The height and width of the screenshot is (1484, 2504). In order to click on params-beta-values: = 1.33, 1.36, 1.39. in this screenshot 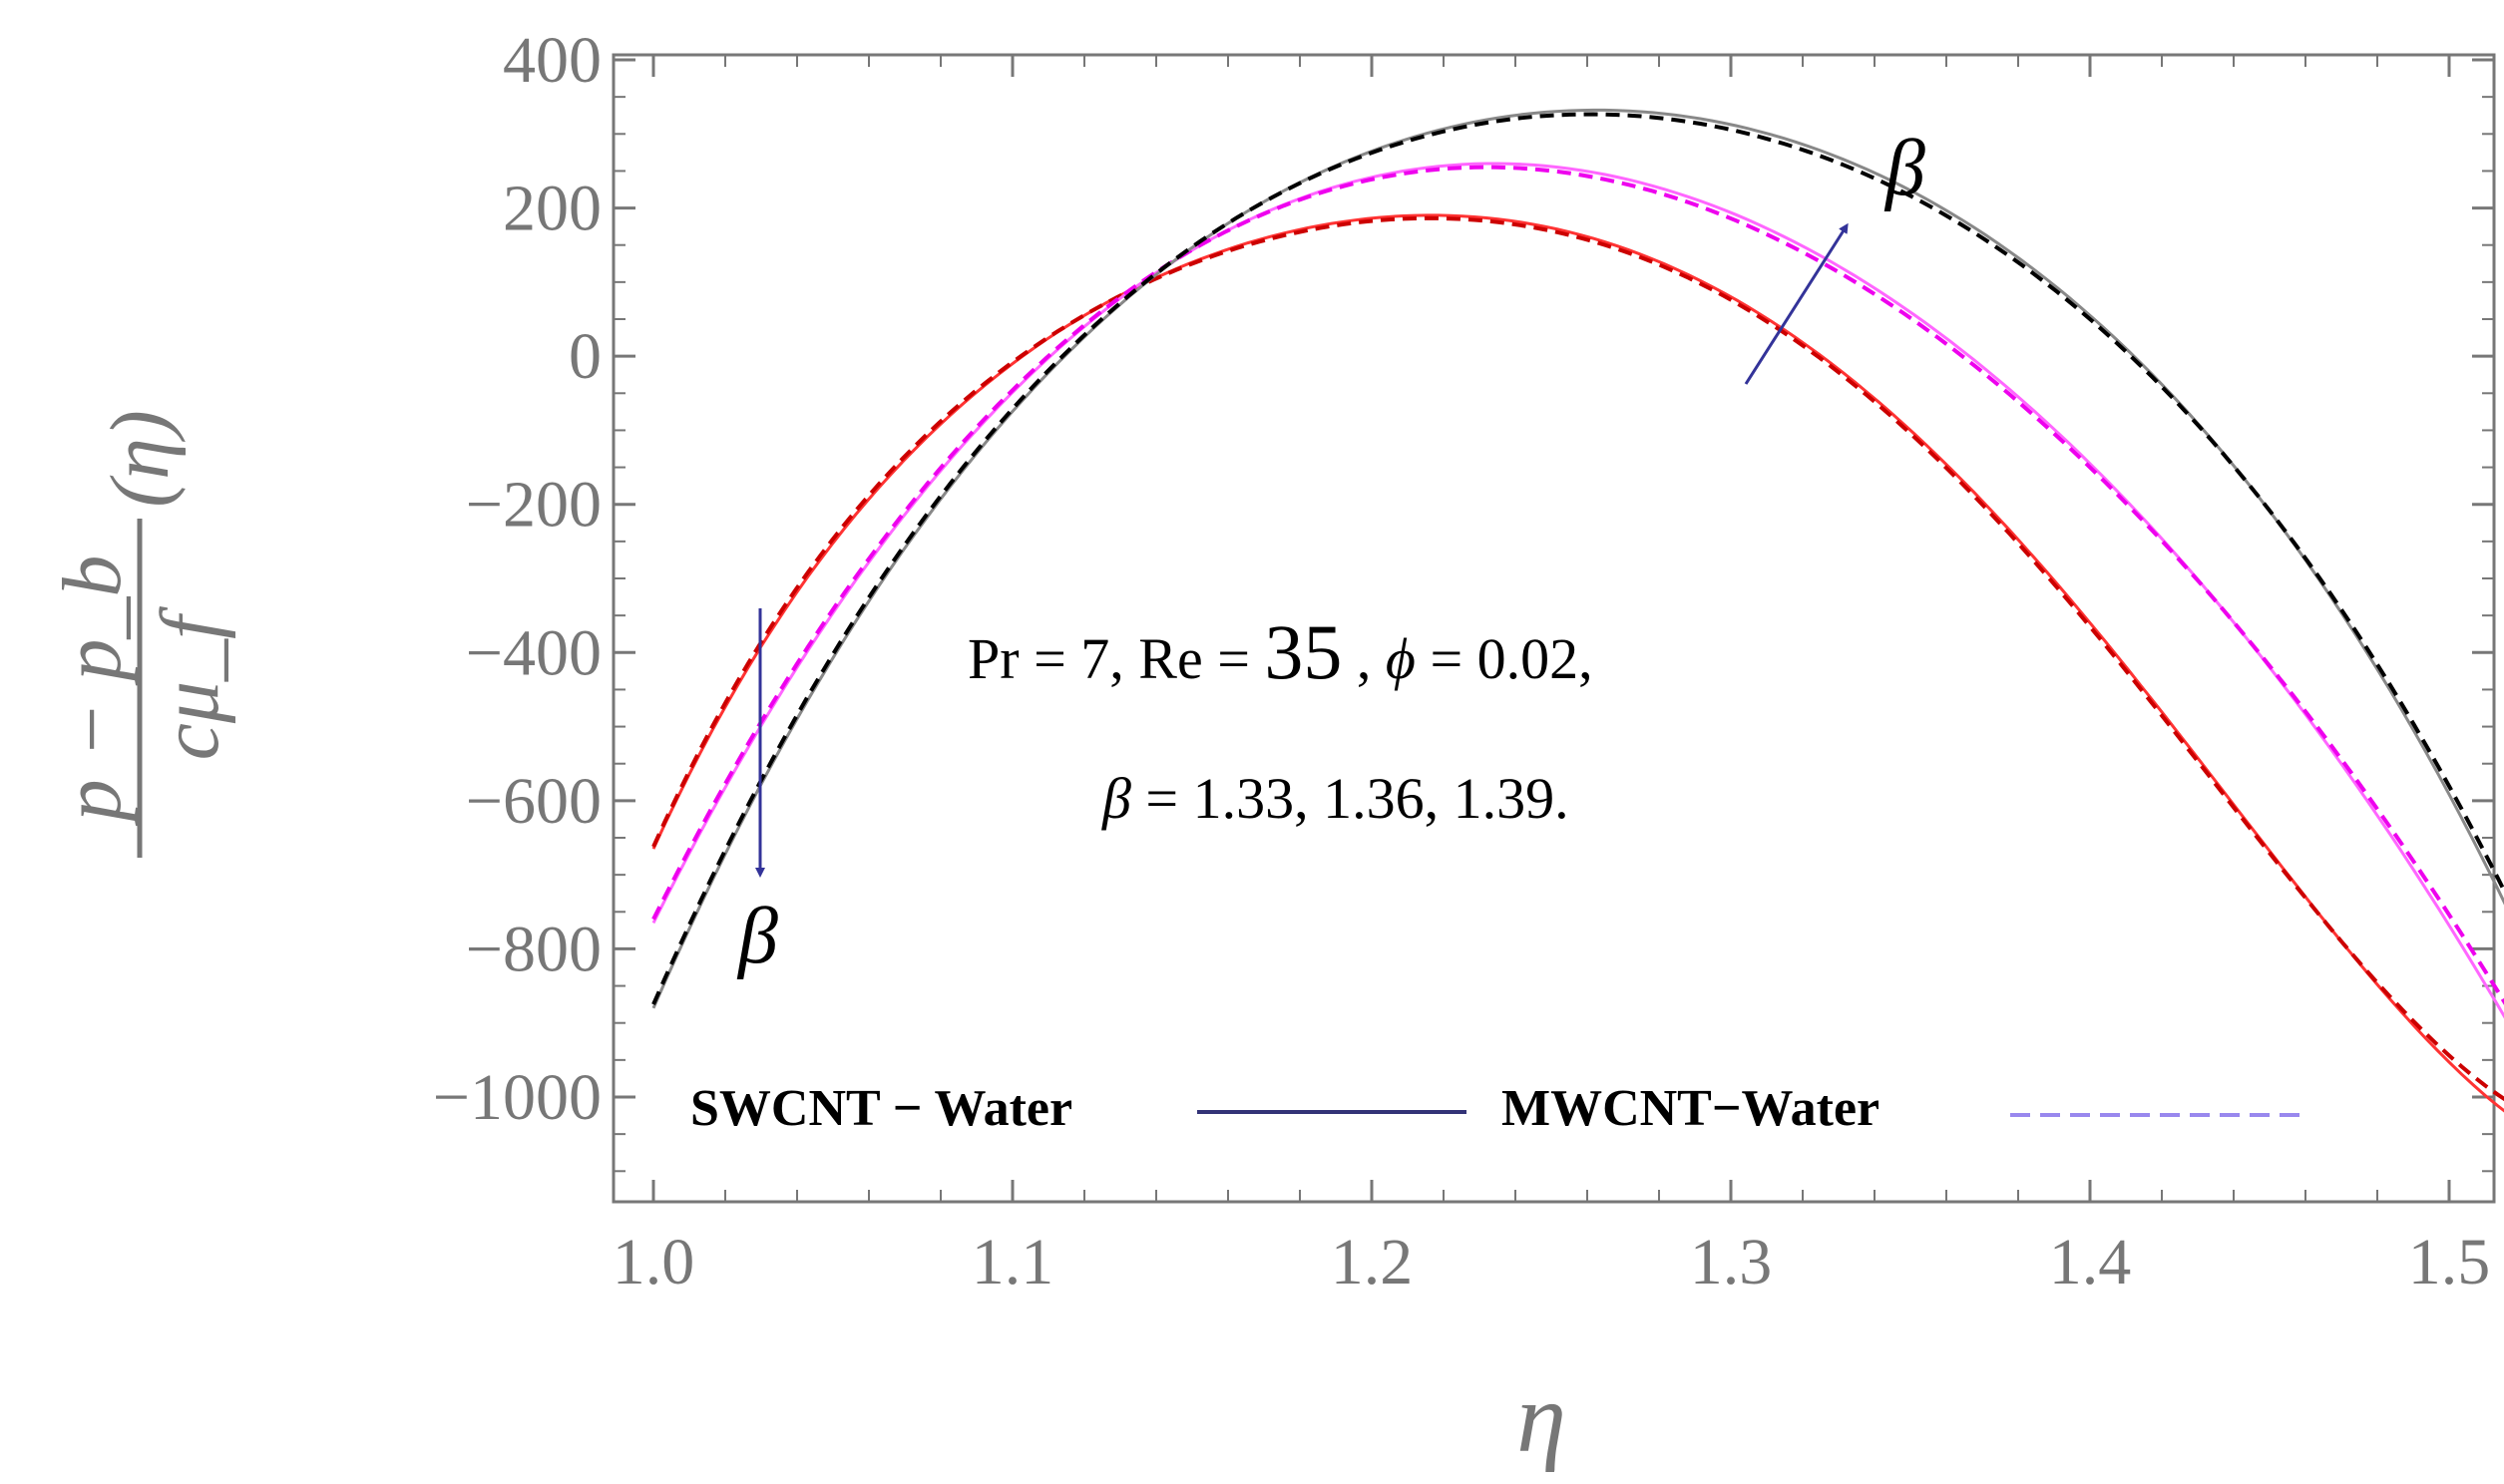, I will do `click(1350, 798)`.